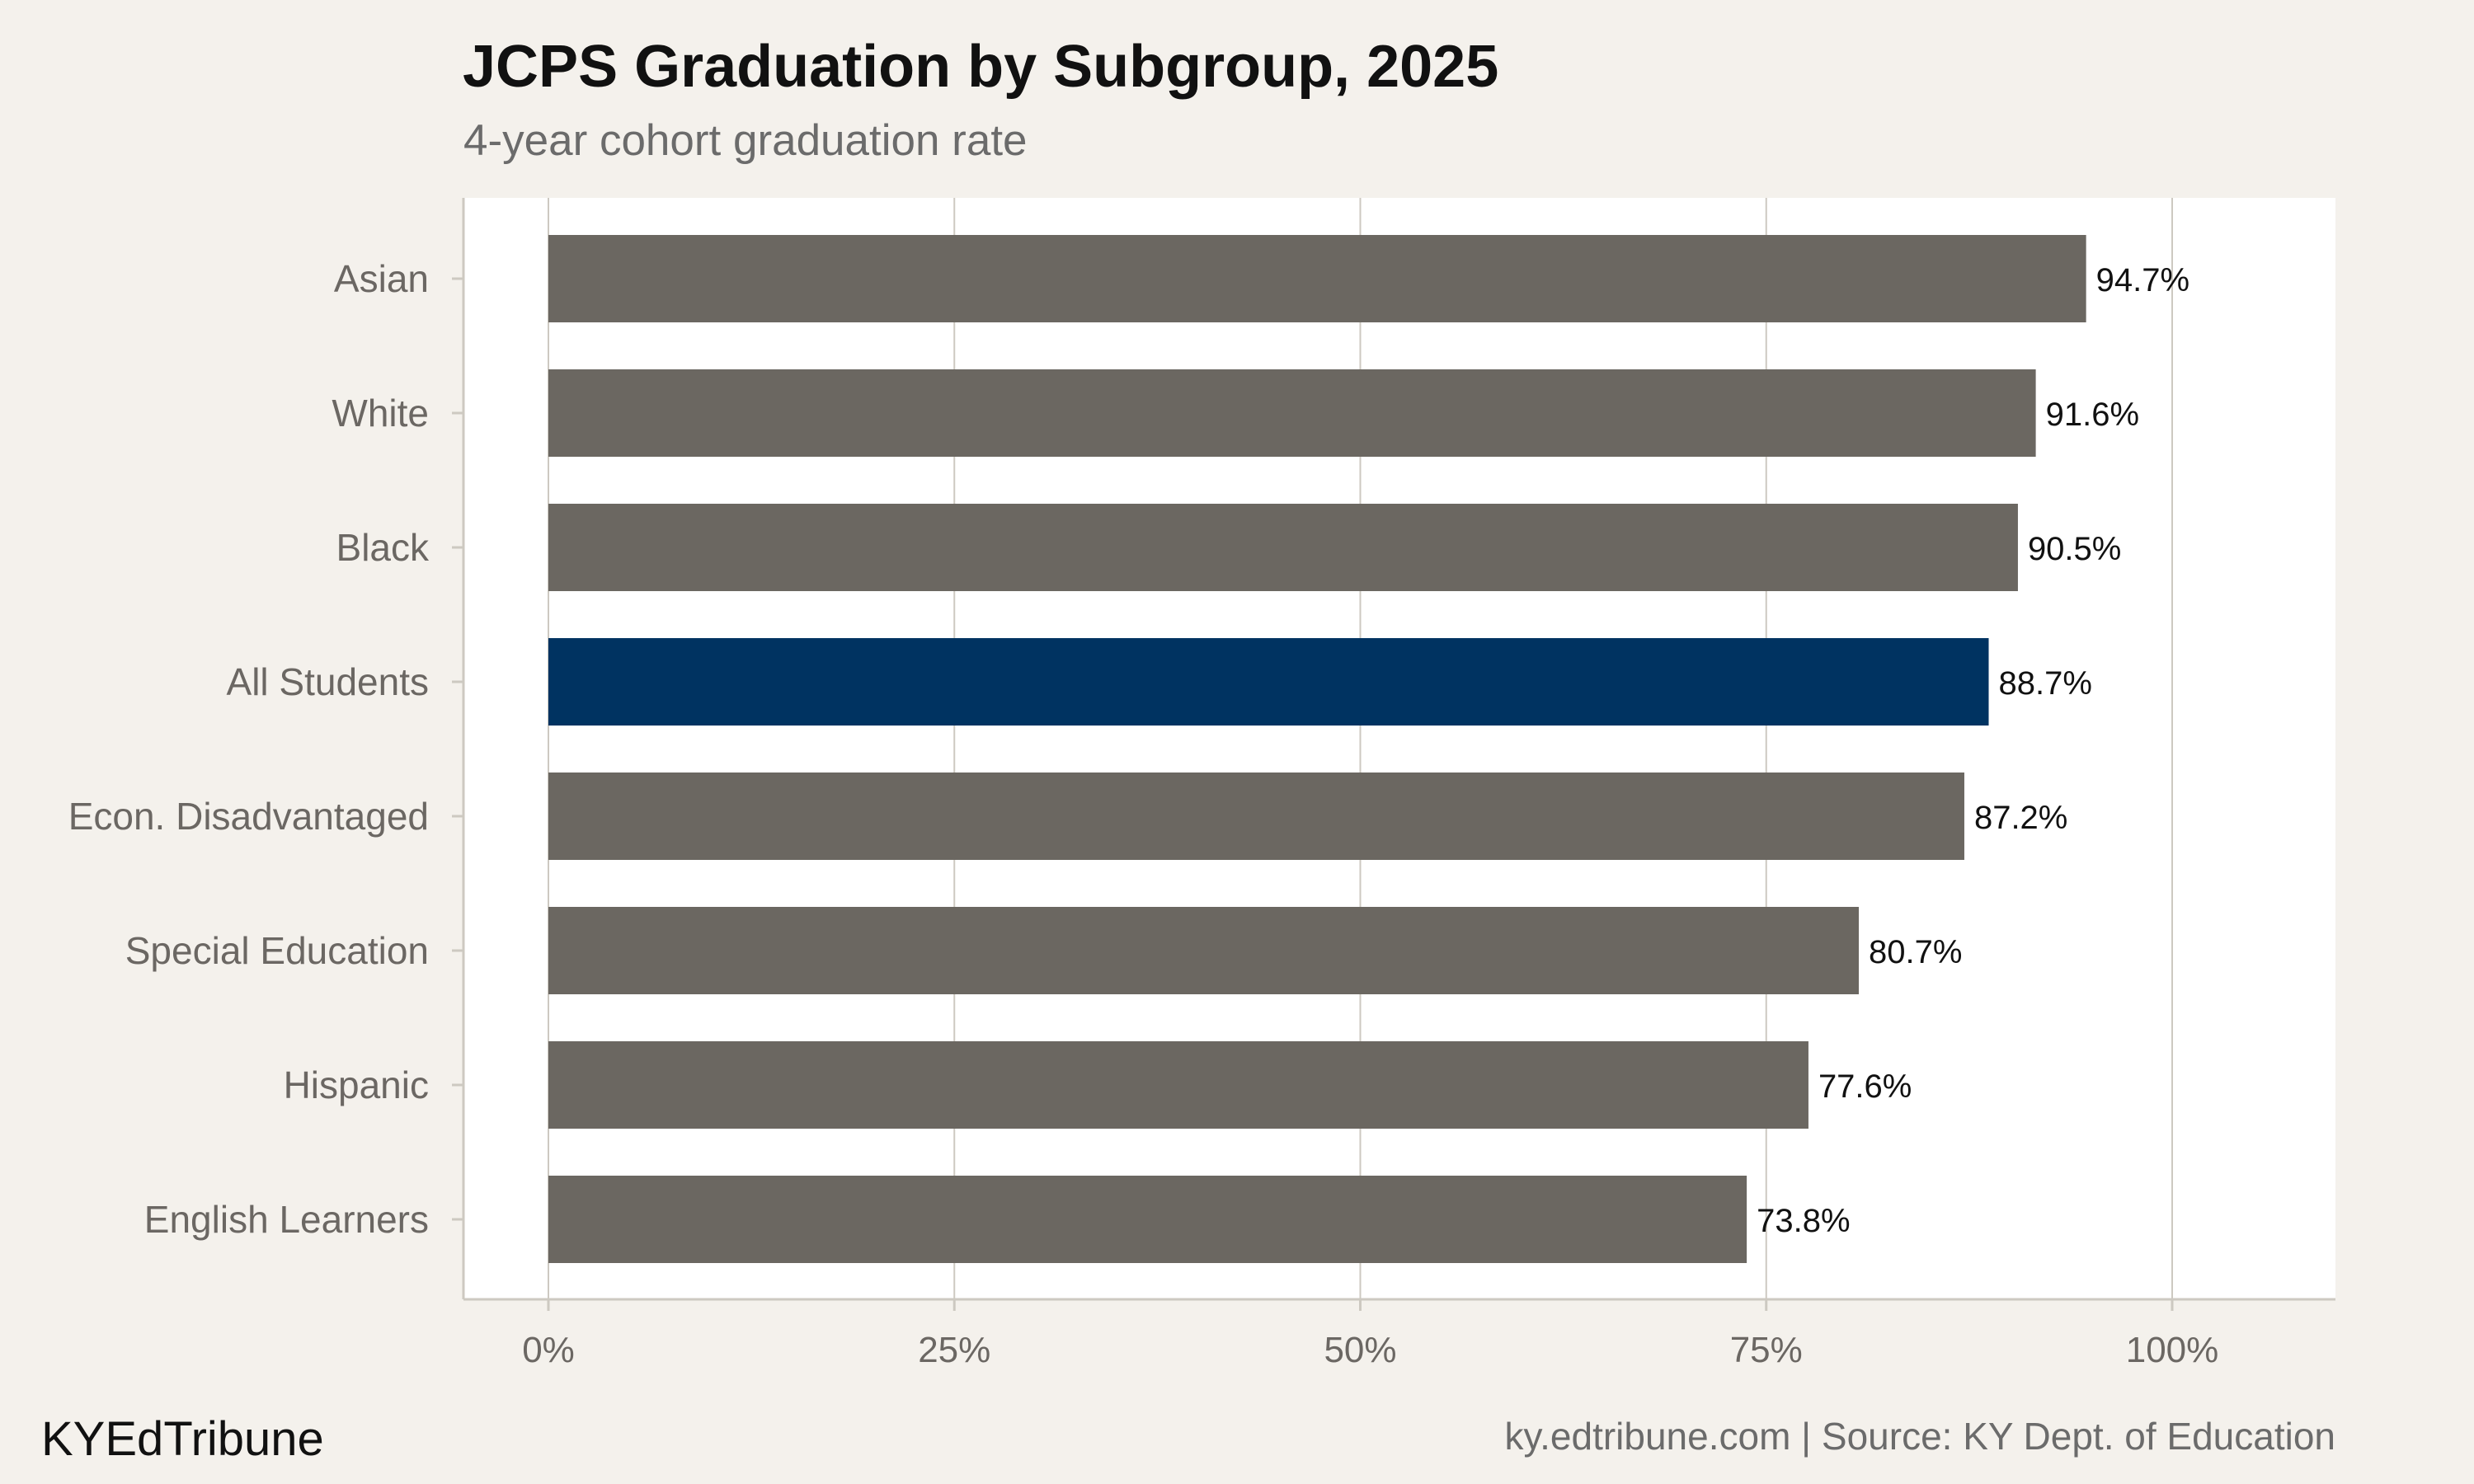  I want to click on category-label: Black, so click(383, 547).